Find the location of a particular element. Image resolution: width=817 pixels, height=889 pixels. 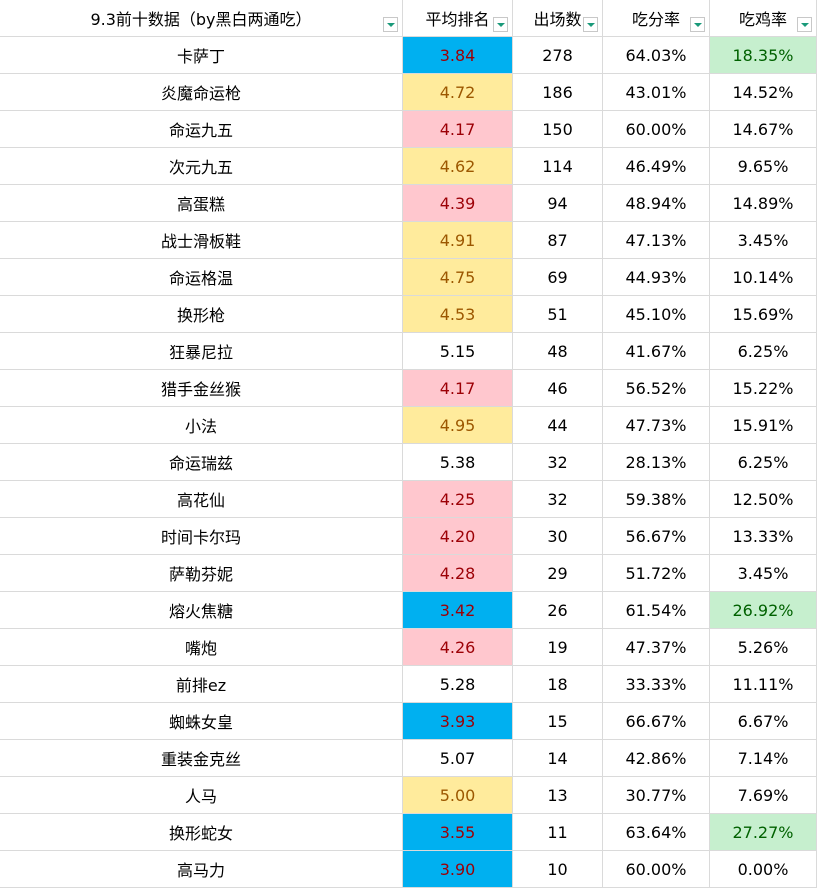

table-cell: 66.67% is located at coordinates (656, 721).